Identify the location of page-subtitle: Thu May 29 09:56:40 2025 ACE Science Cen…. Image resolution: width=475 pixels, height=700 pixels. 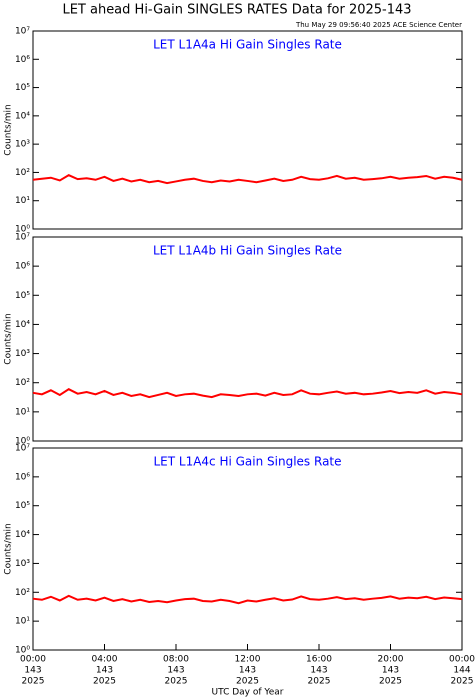
(378, 25).